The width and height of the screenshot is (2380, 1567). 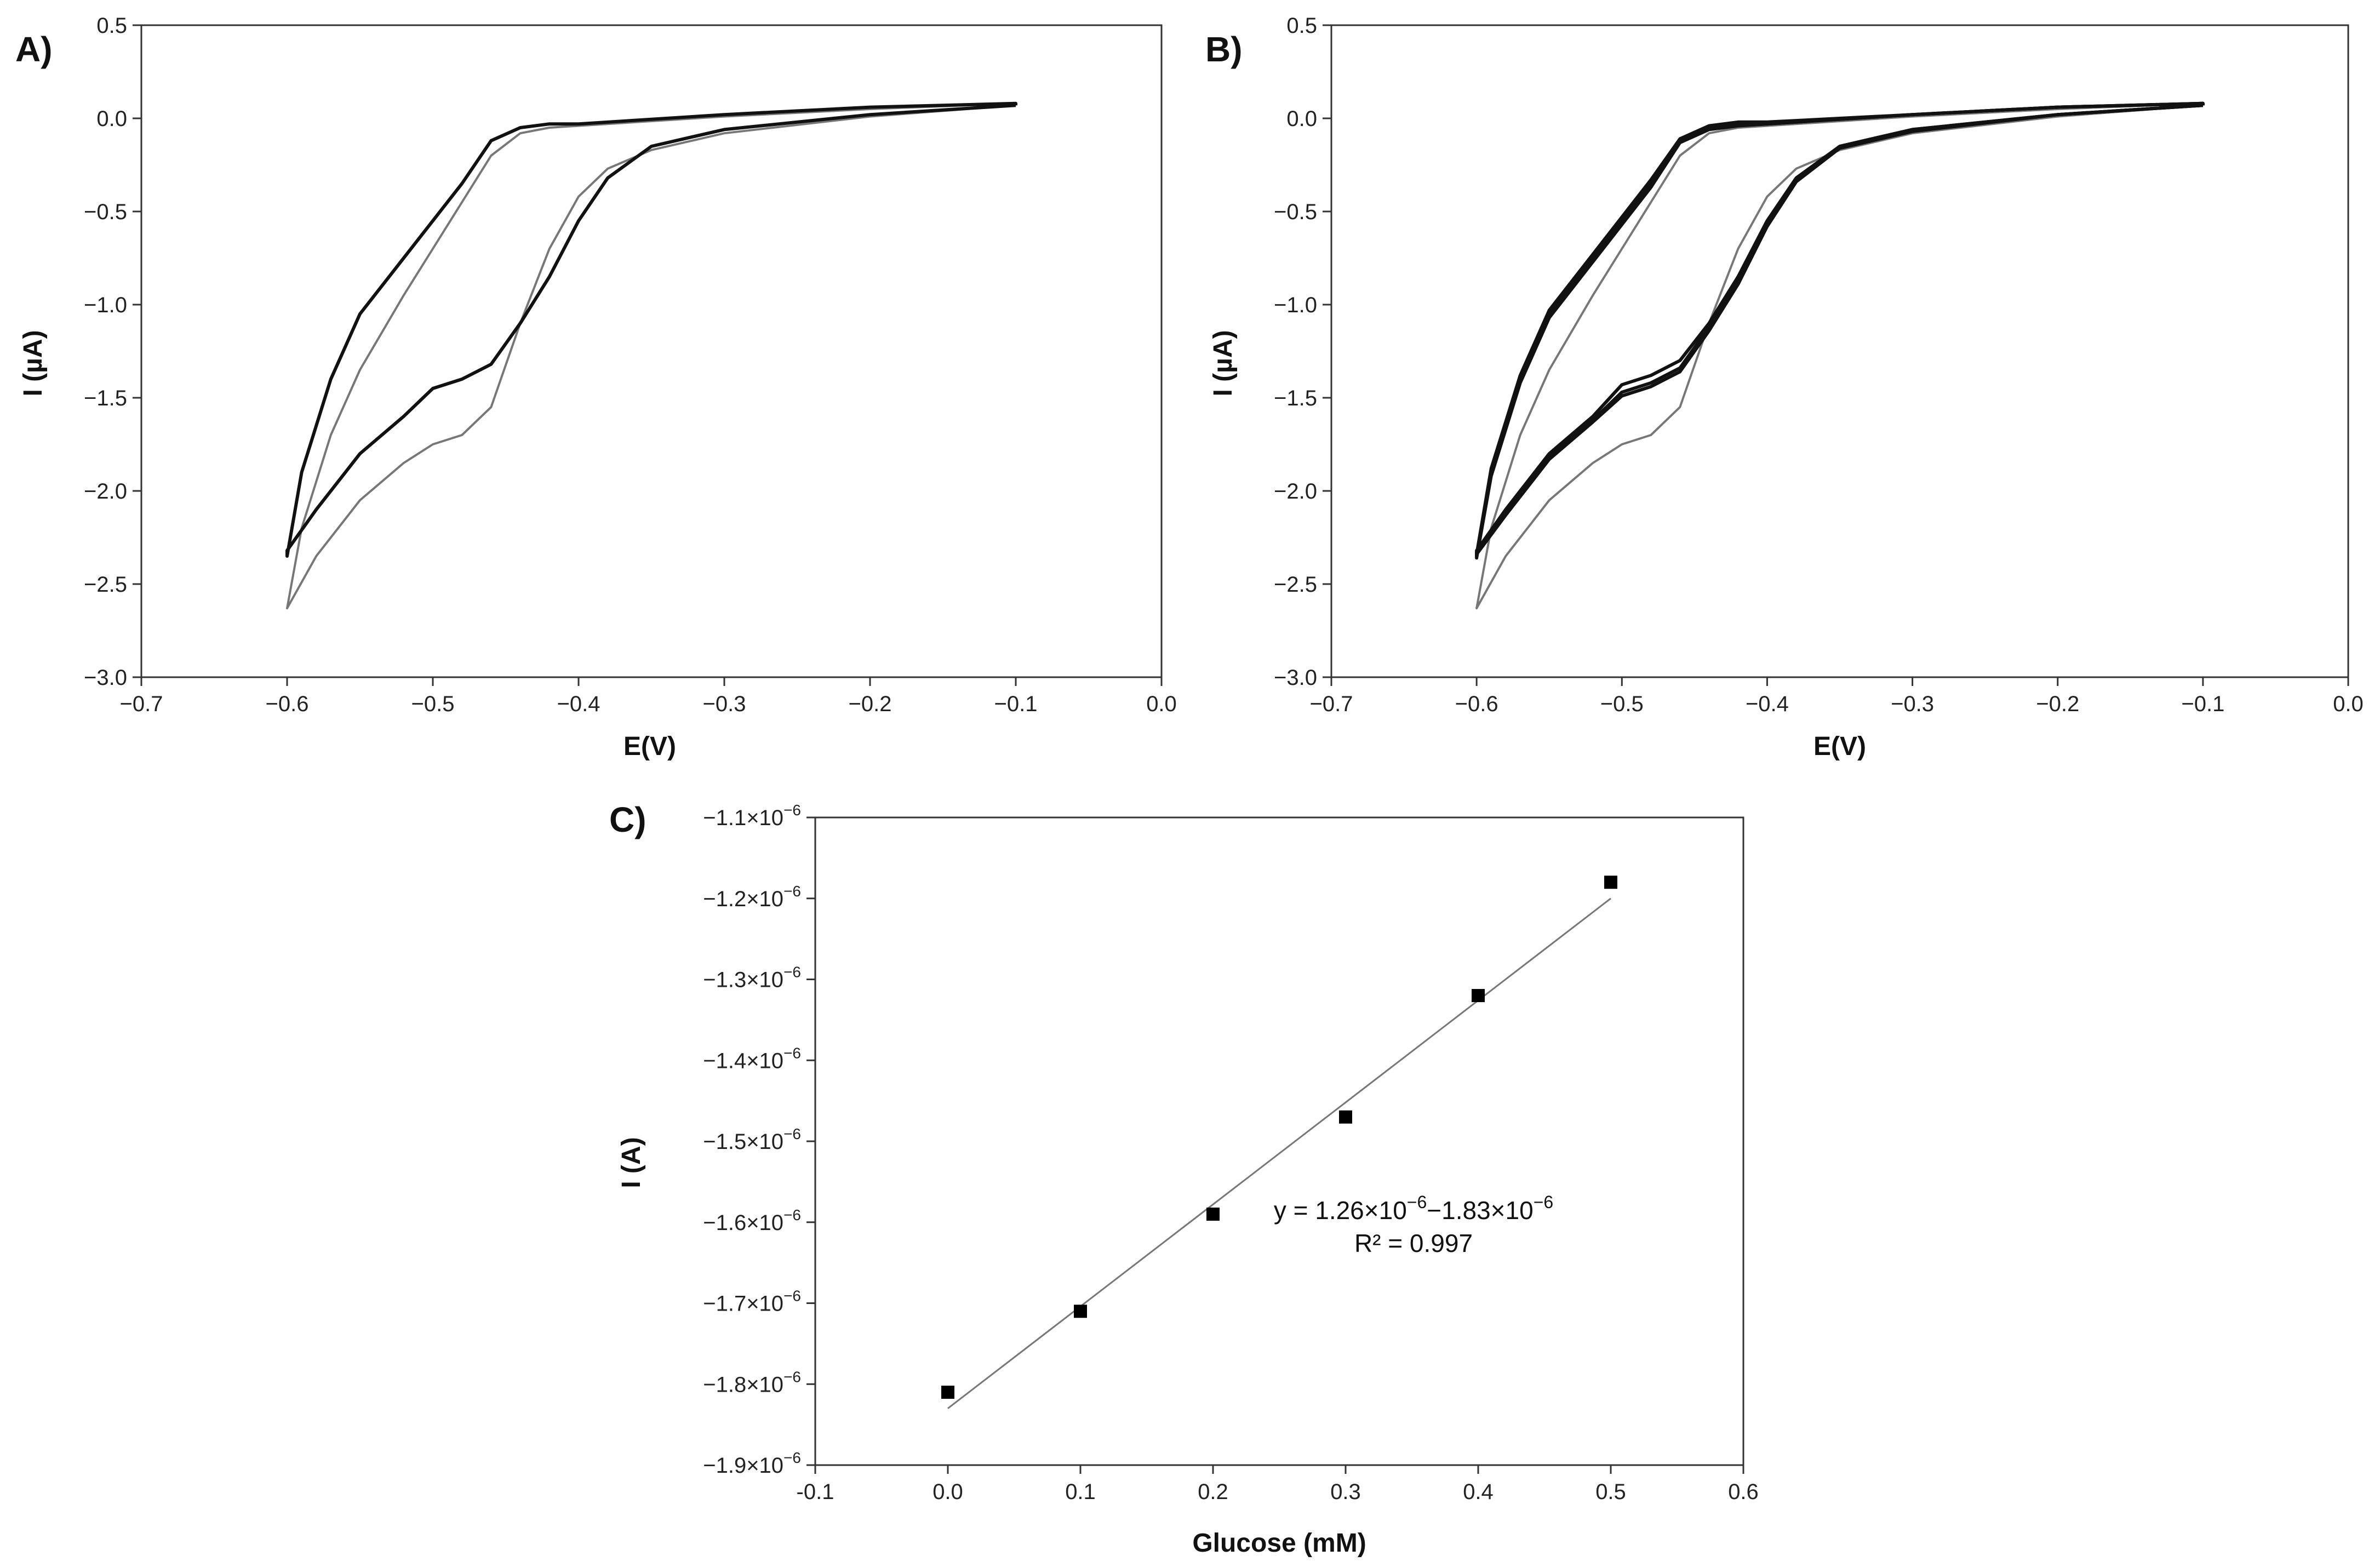 What do you see at coordinates (1279, 1153) in the screenshot?
I see `regression-line` at bounding box center [1279, 1153].